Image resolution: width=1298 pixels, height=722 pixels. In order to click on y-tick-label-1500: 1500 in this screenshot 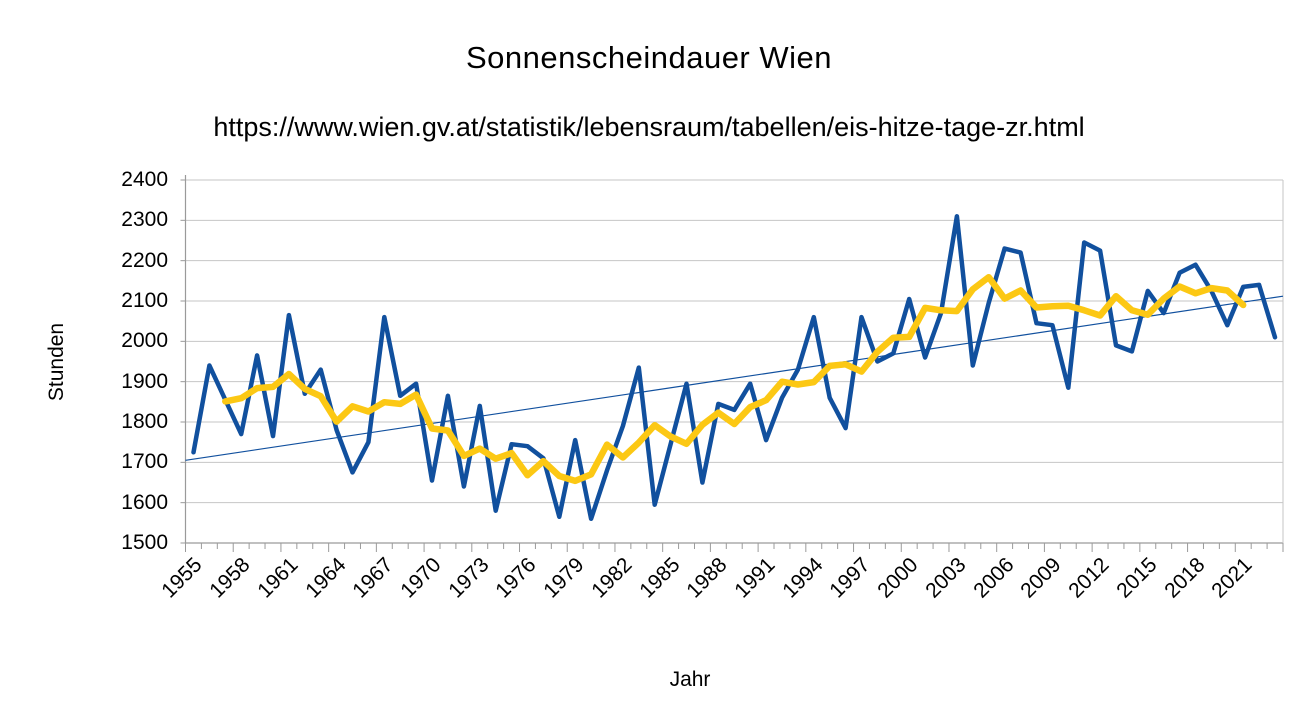, I will do `click(144, 542)`.